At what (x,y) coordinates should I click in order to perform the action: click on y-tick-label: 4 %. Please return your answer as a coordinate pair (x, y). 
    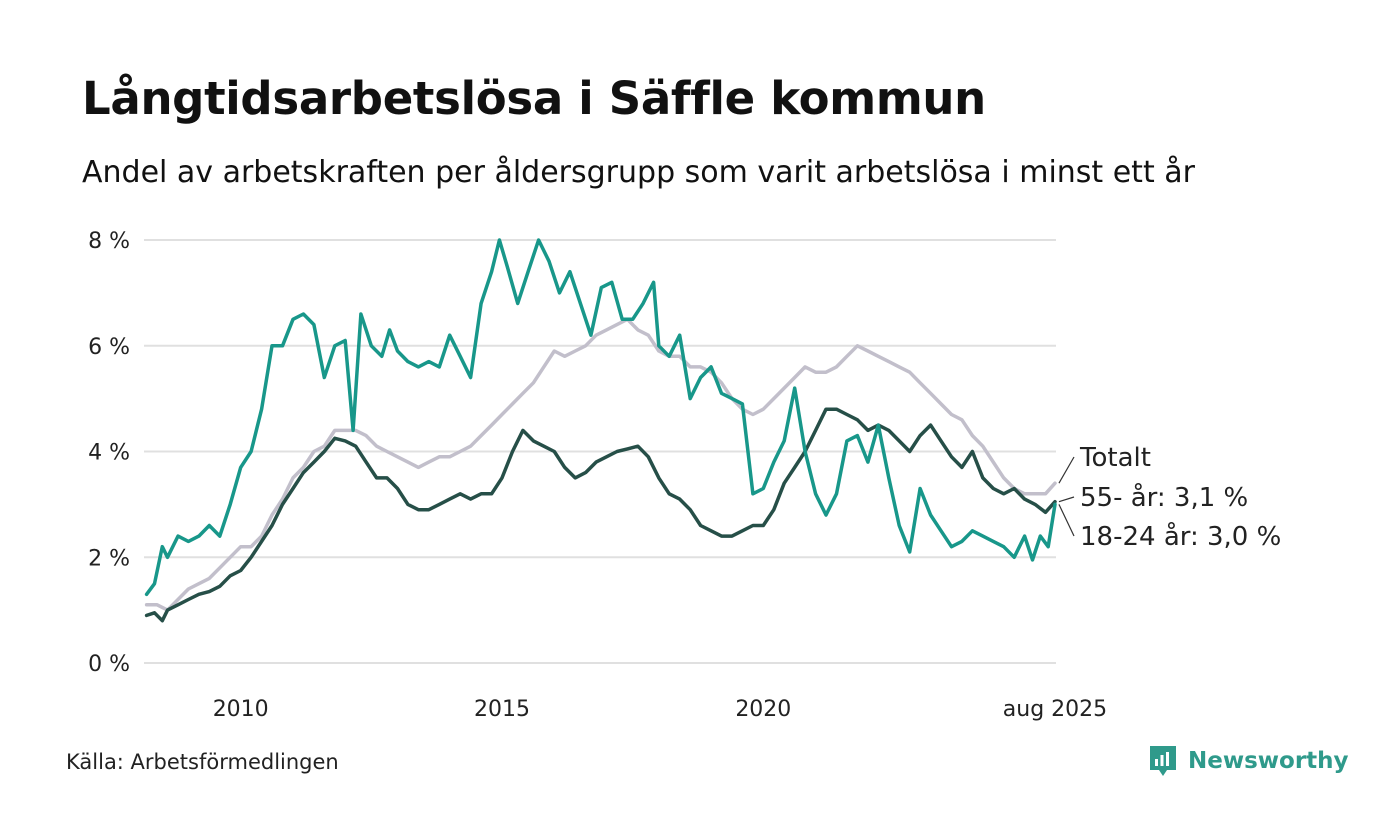
    Looking at the image, I should click on (109, 453).